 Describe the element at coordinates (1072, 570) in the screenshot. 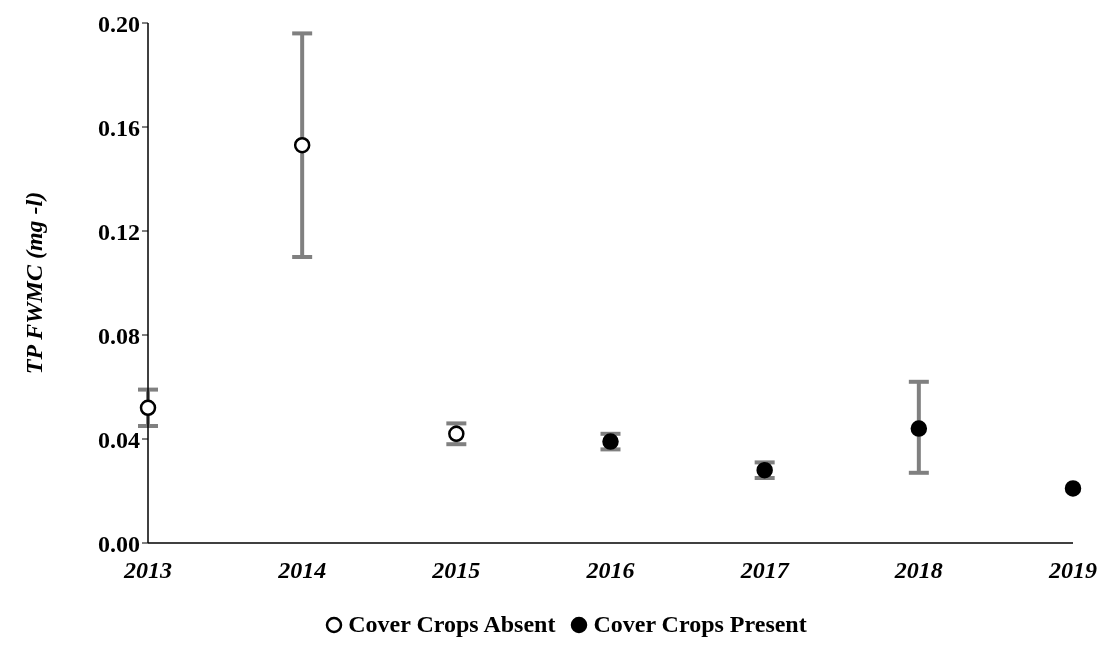

I see `x-tick-label: 2019` at that location.